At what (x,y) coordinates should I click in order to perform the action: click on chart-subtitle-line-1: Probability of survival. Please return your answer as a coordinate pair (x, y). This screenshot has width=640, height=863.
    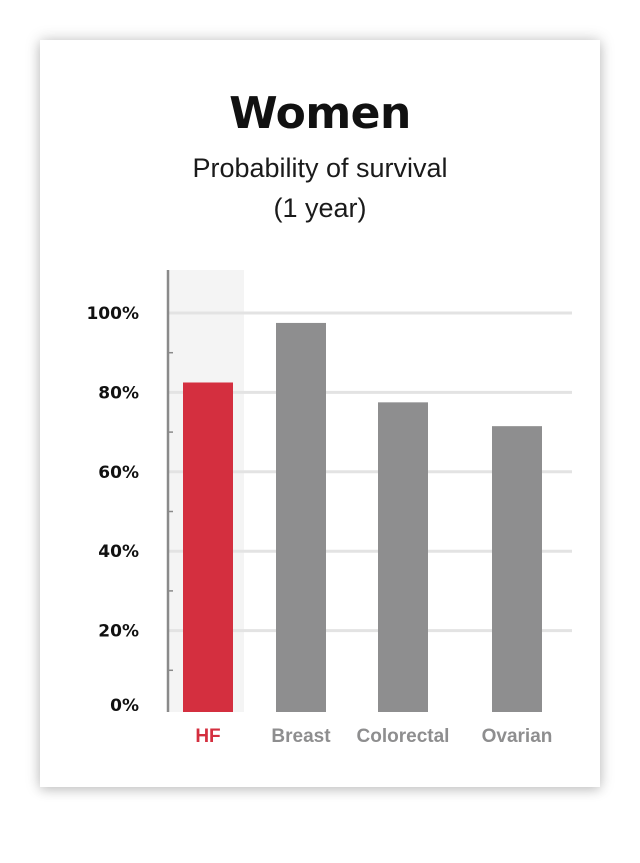
    Looking at the image, I should click on (320, 168).